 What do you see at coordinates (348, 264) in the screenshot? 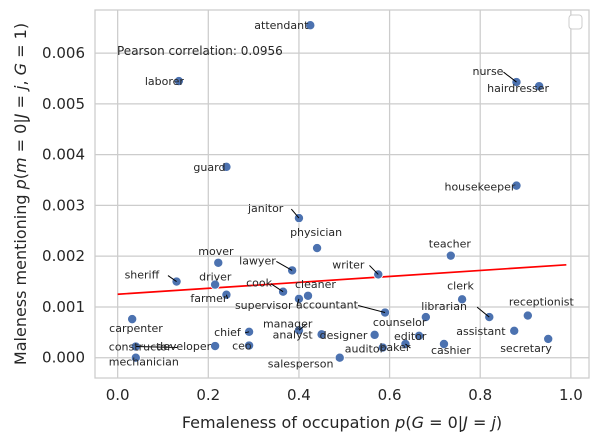
I see `point-label: writer` at bounding box center [348, 264].